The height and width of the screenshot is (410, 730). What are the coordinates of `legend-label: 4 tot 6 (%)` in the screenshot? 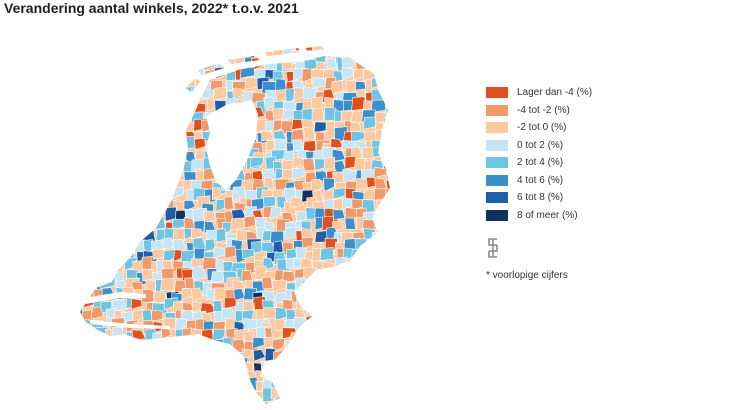 It's located at (540, 180).